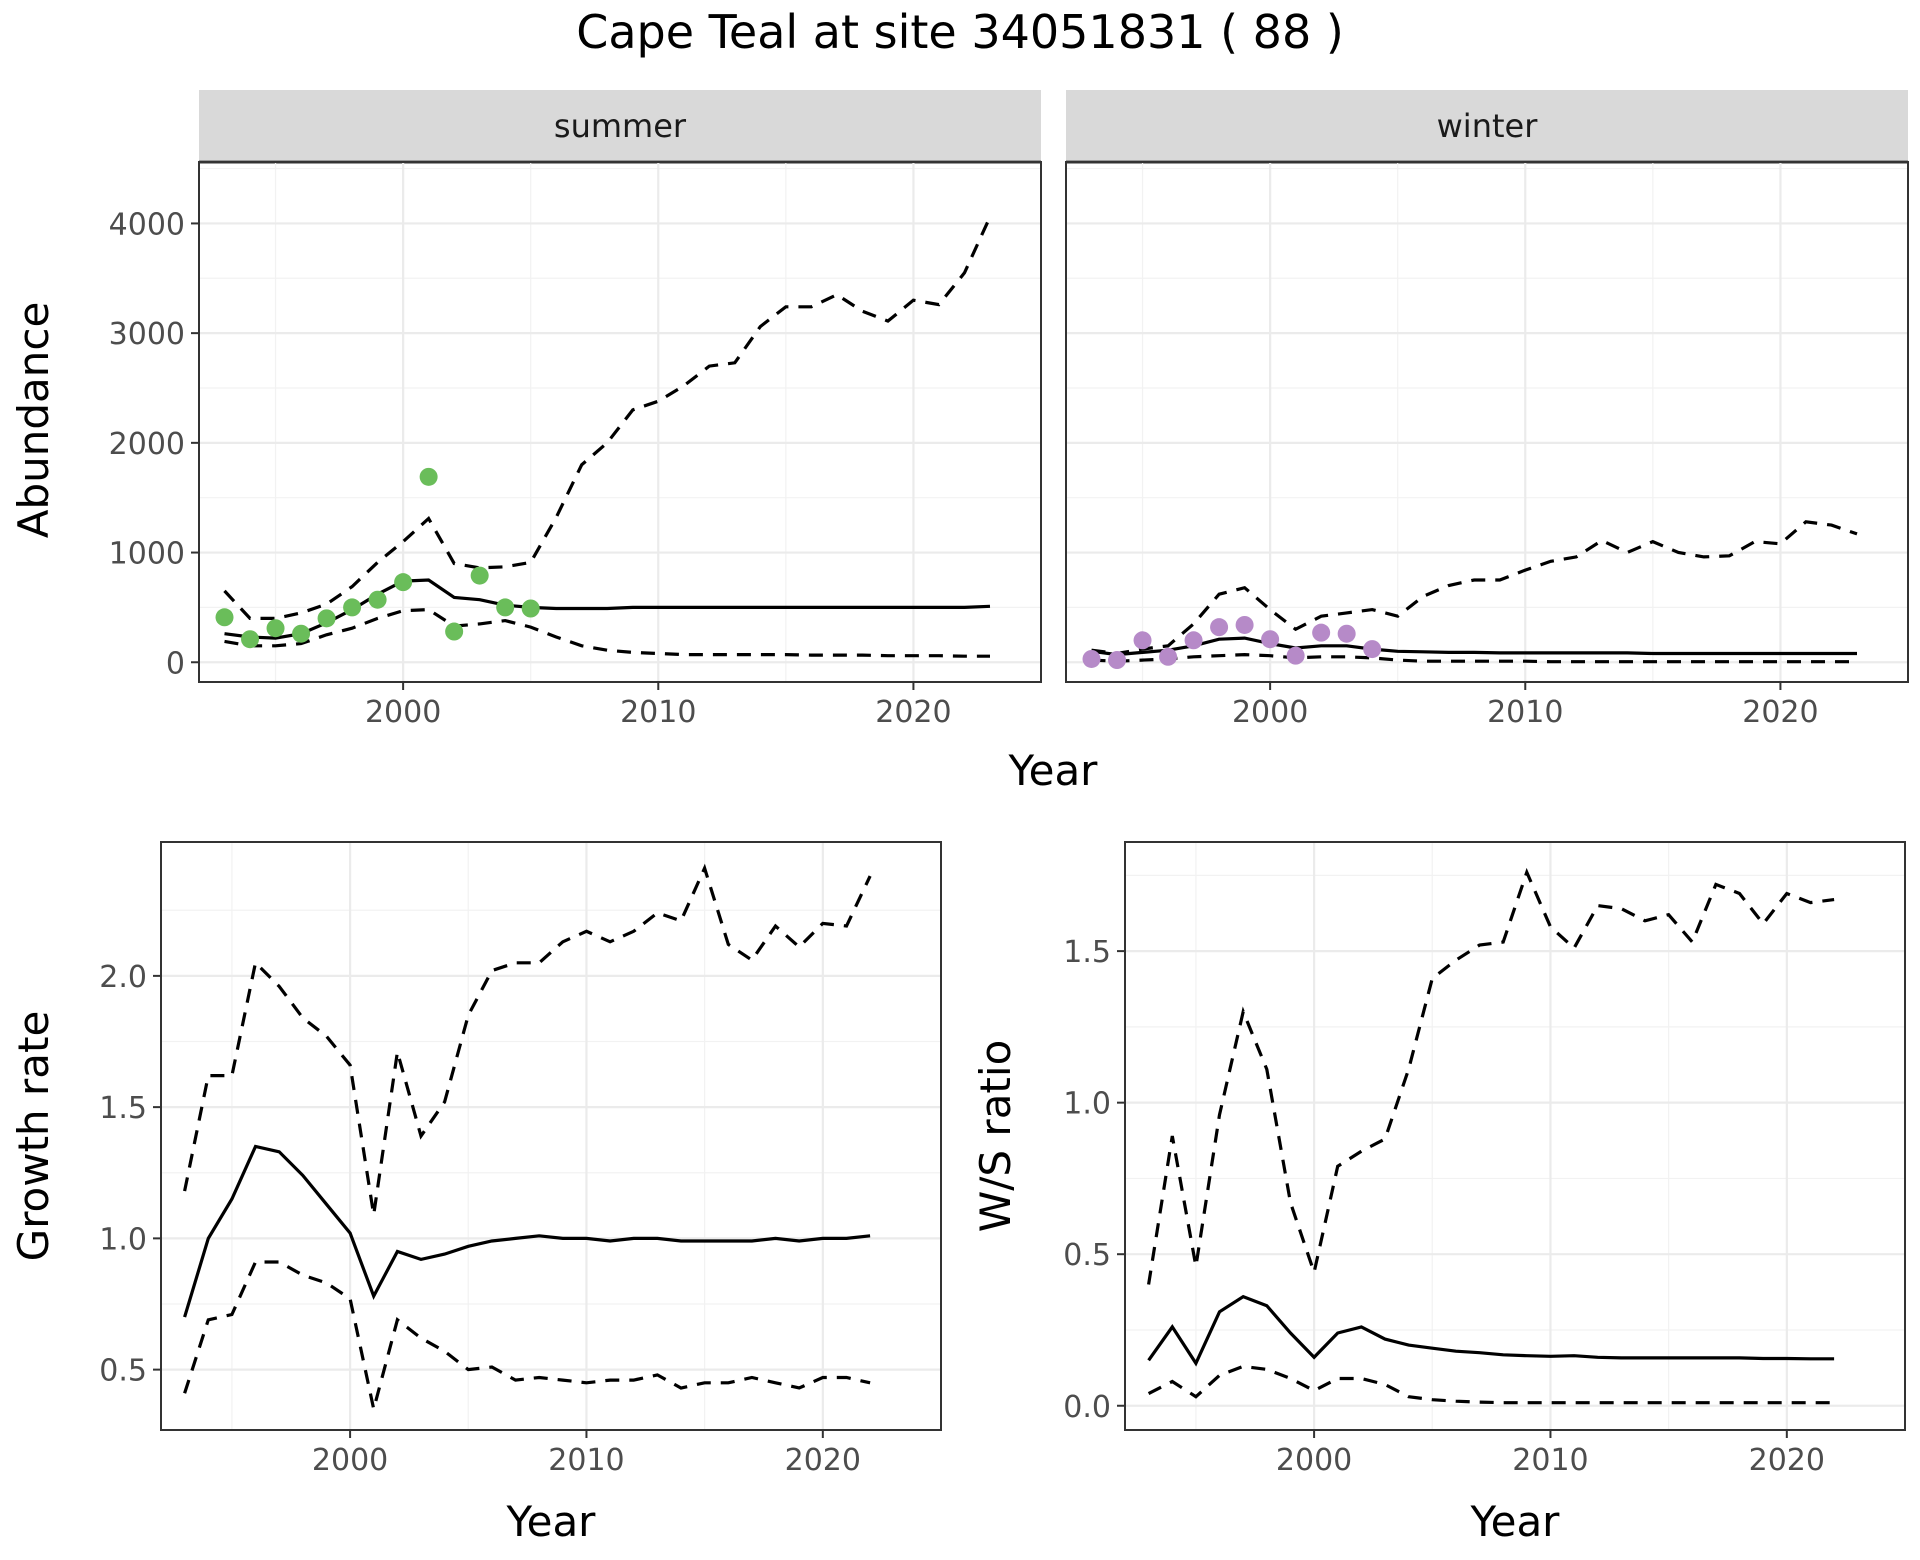 This screenshot has width=1920, height=1560. Describe the element at coordinates (1491, 1076) in the screenshot. I see `ratio-upper-ci-line` at that location.